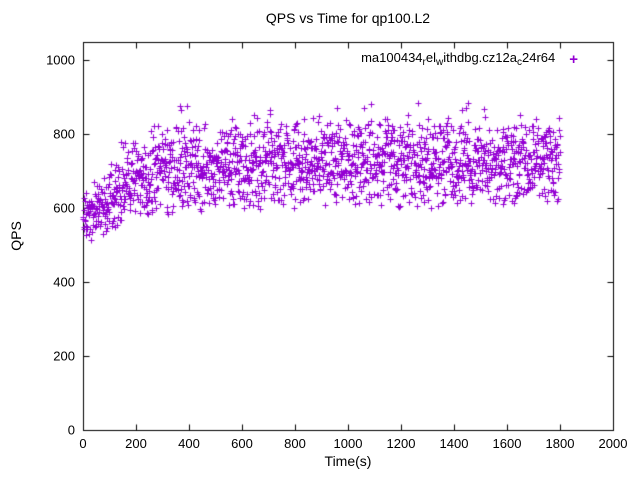 The image size is (640, 480). What do you see at coordinates (64, 356) in the screenshot?
I see `y-tick-label: 200` at bounding box center [64, 356].